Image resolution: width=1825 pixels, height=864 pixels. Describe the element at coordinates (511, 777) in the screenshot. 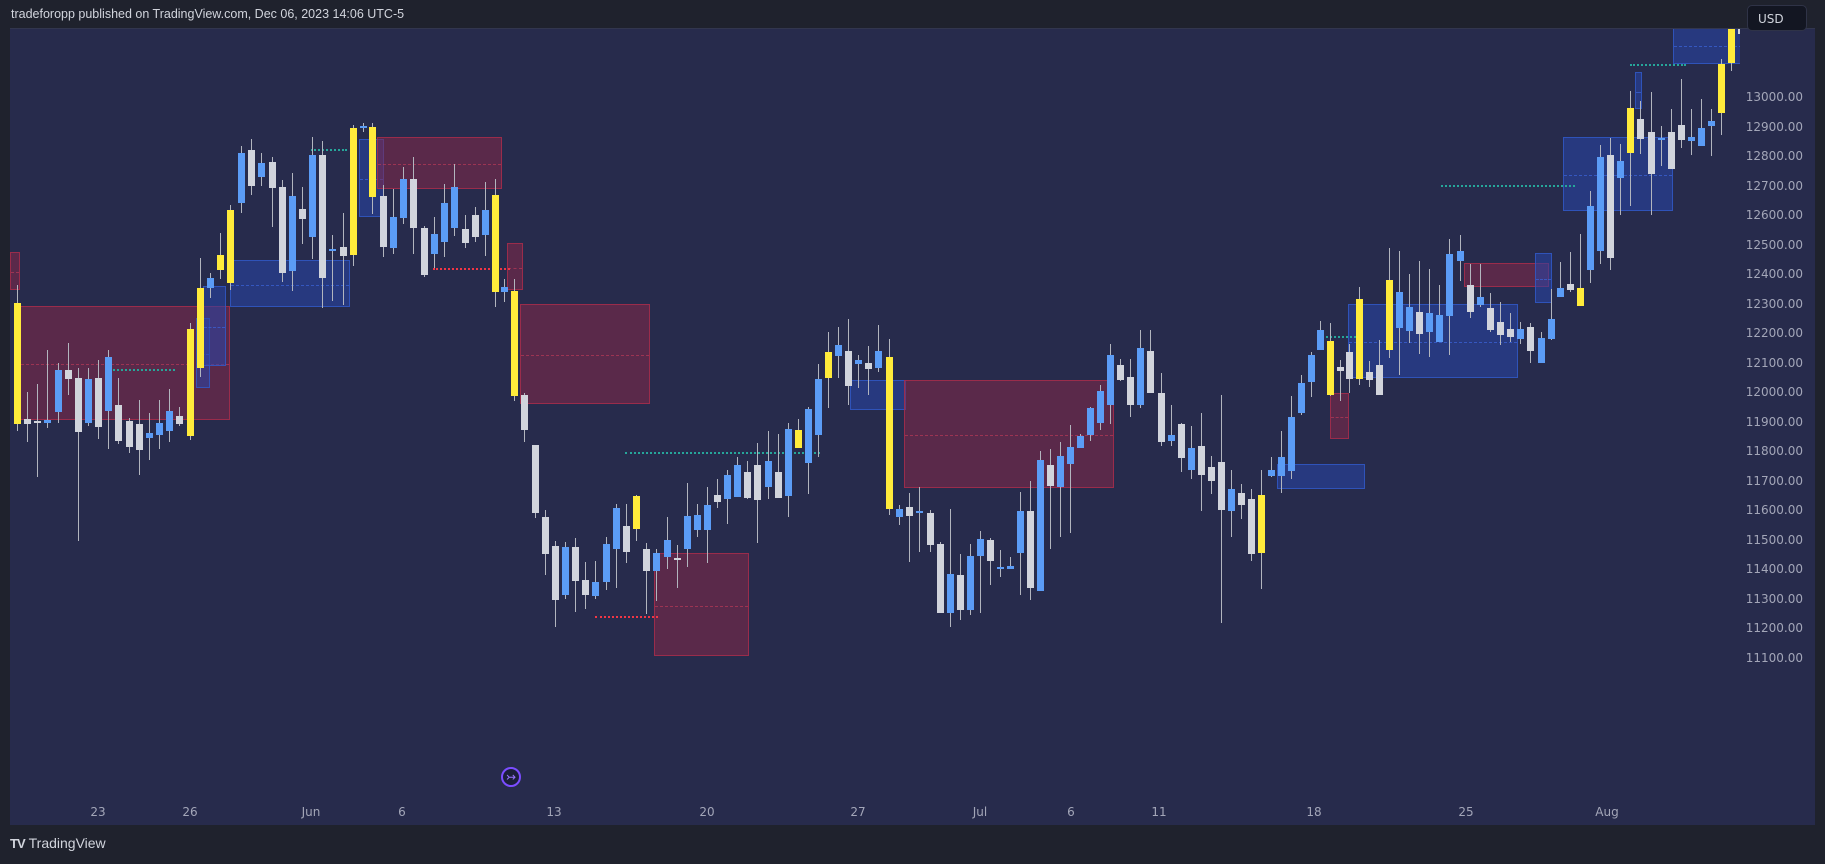

I see `merge-event-icon: ↣` at that location.